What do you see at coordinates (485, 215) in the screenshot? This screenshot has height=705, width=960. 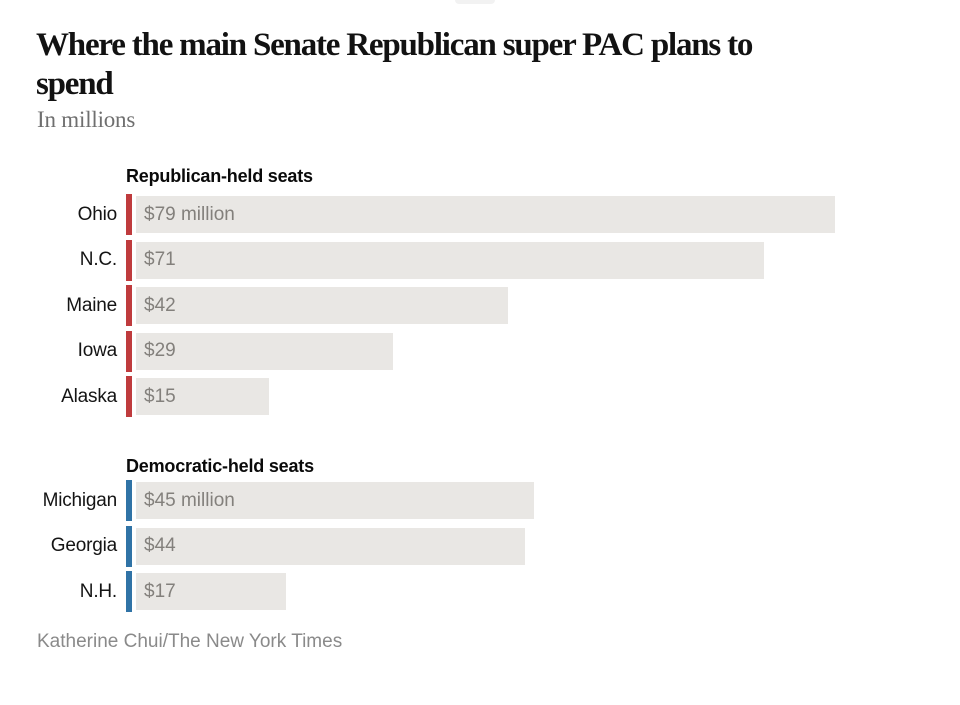 I see `bar: $79 million` at bounding box center [485, 215].